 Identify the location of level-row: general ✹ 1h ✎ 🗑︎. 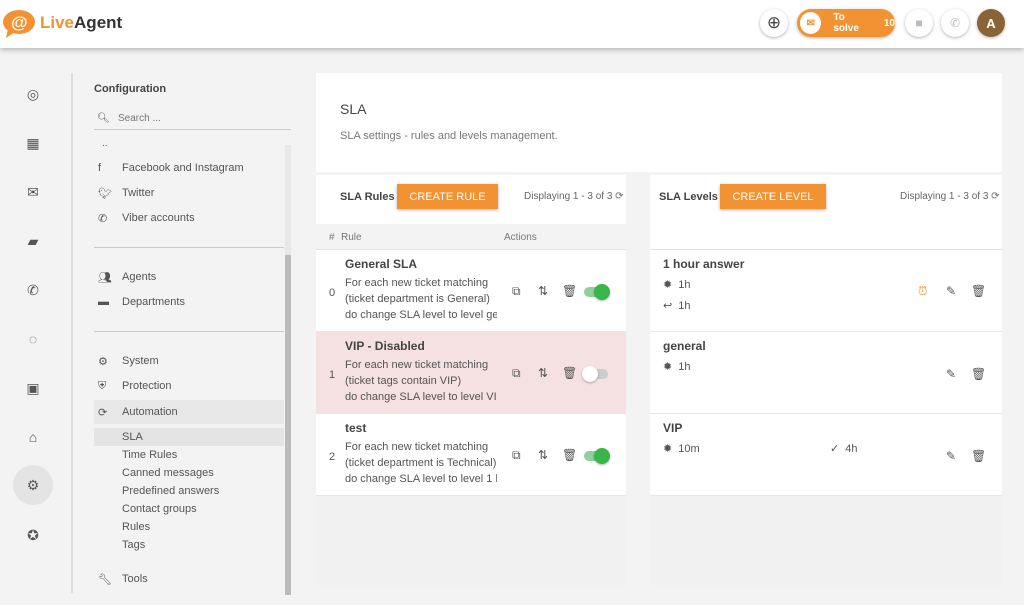
(826, 373).